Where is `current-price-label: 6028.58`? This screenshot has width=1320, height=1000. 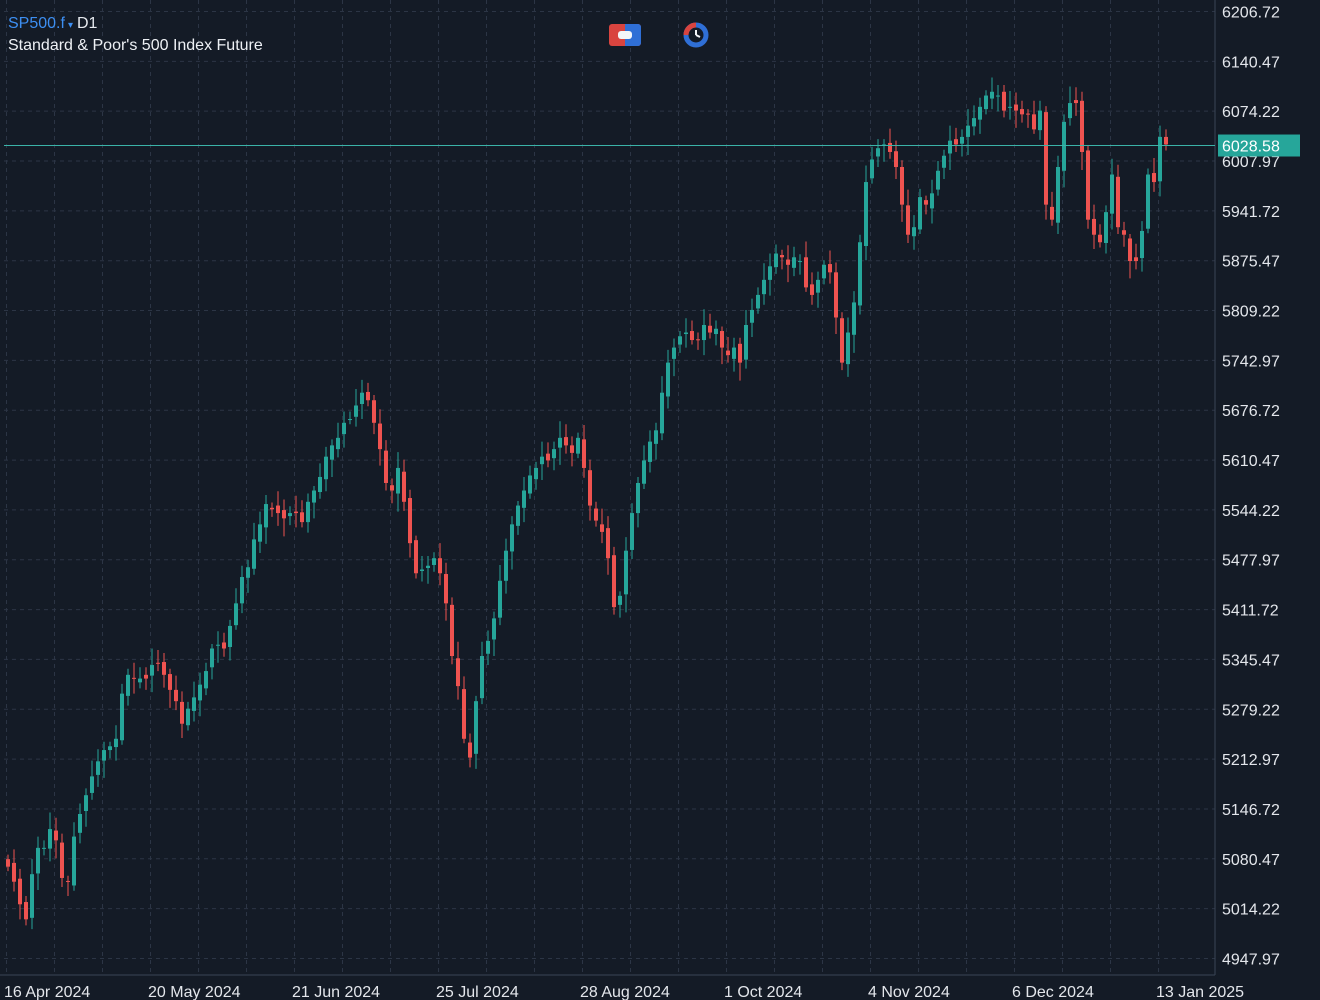
current-price-label: 6028.58 is located at coordinates (1251, 147).